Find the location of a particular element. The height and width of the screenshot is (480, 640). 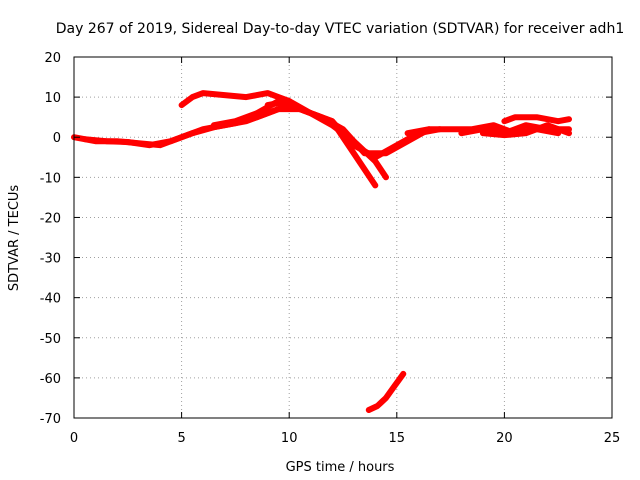

x-axis-label: GPS time / hours is located at coordinates (340, 467).